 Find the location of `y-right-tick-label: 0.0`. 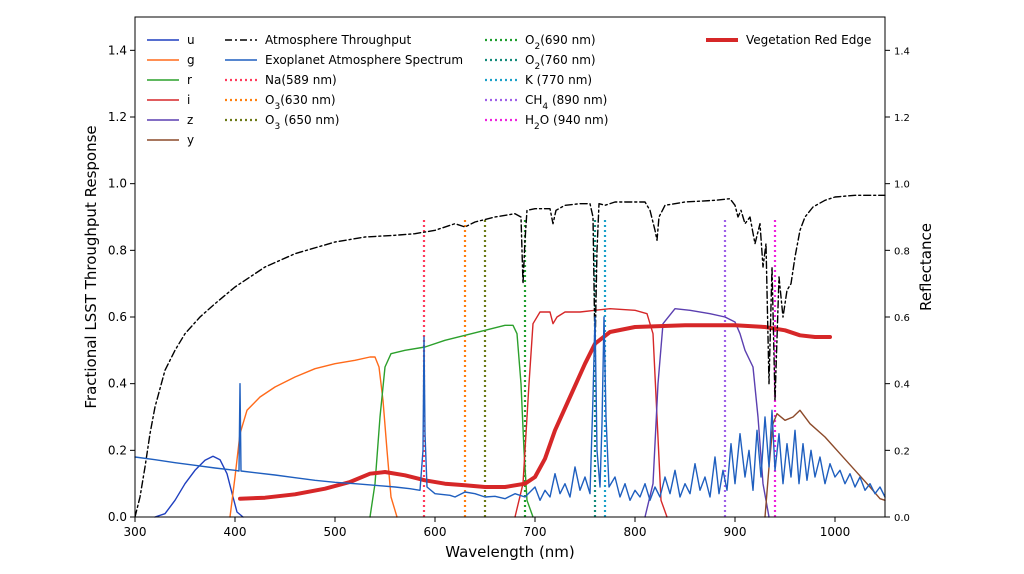

y-right-tick-label: 0.0 is located at coordinates (902, 518).